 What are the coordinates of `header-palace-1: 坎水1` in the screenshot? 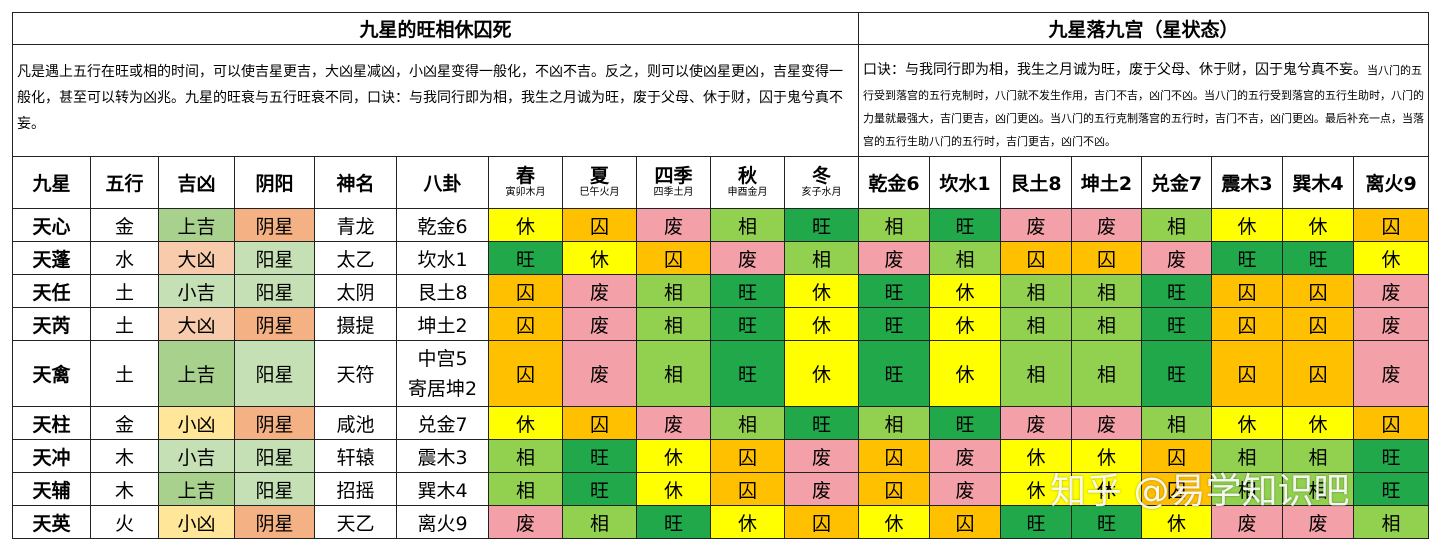 It's located at (965, 182).